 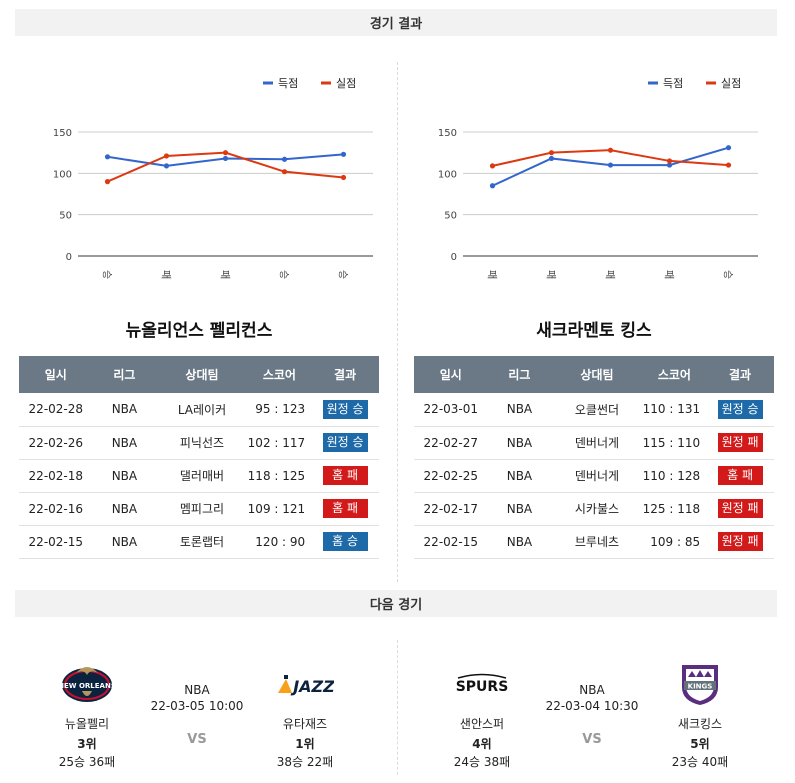 What do you see at coordinates (56, 476) in the screenshot?
I see `date-cell: 22-02-18` at bounding box center [56, 476].